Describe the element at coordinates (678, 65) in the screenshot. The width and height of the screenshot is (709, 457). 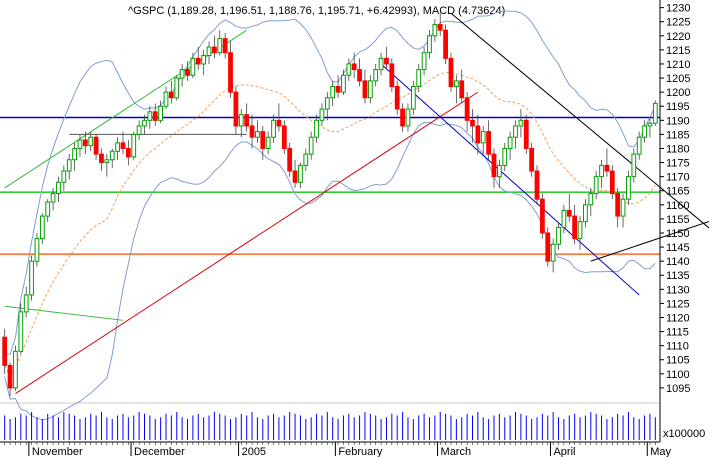
I see `y-tick-label: 1210` at that location.